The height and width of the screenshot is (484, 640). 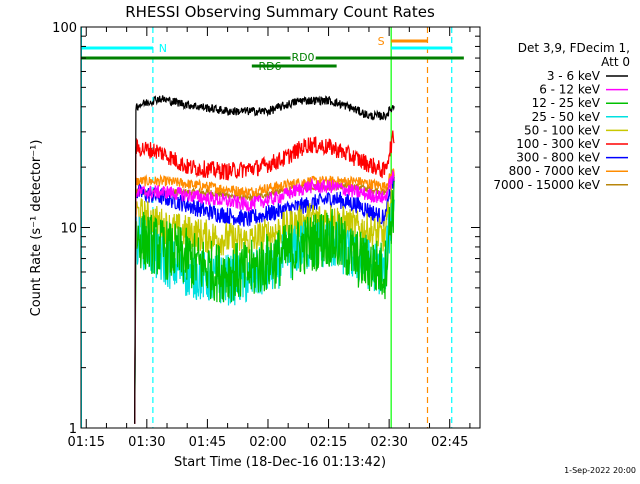 What do you see at coordinates (566, 117) in the screenshot?
I see `legend-label: 25 - 50 keV` at bounding box center [566, 117].